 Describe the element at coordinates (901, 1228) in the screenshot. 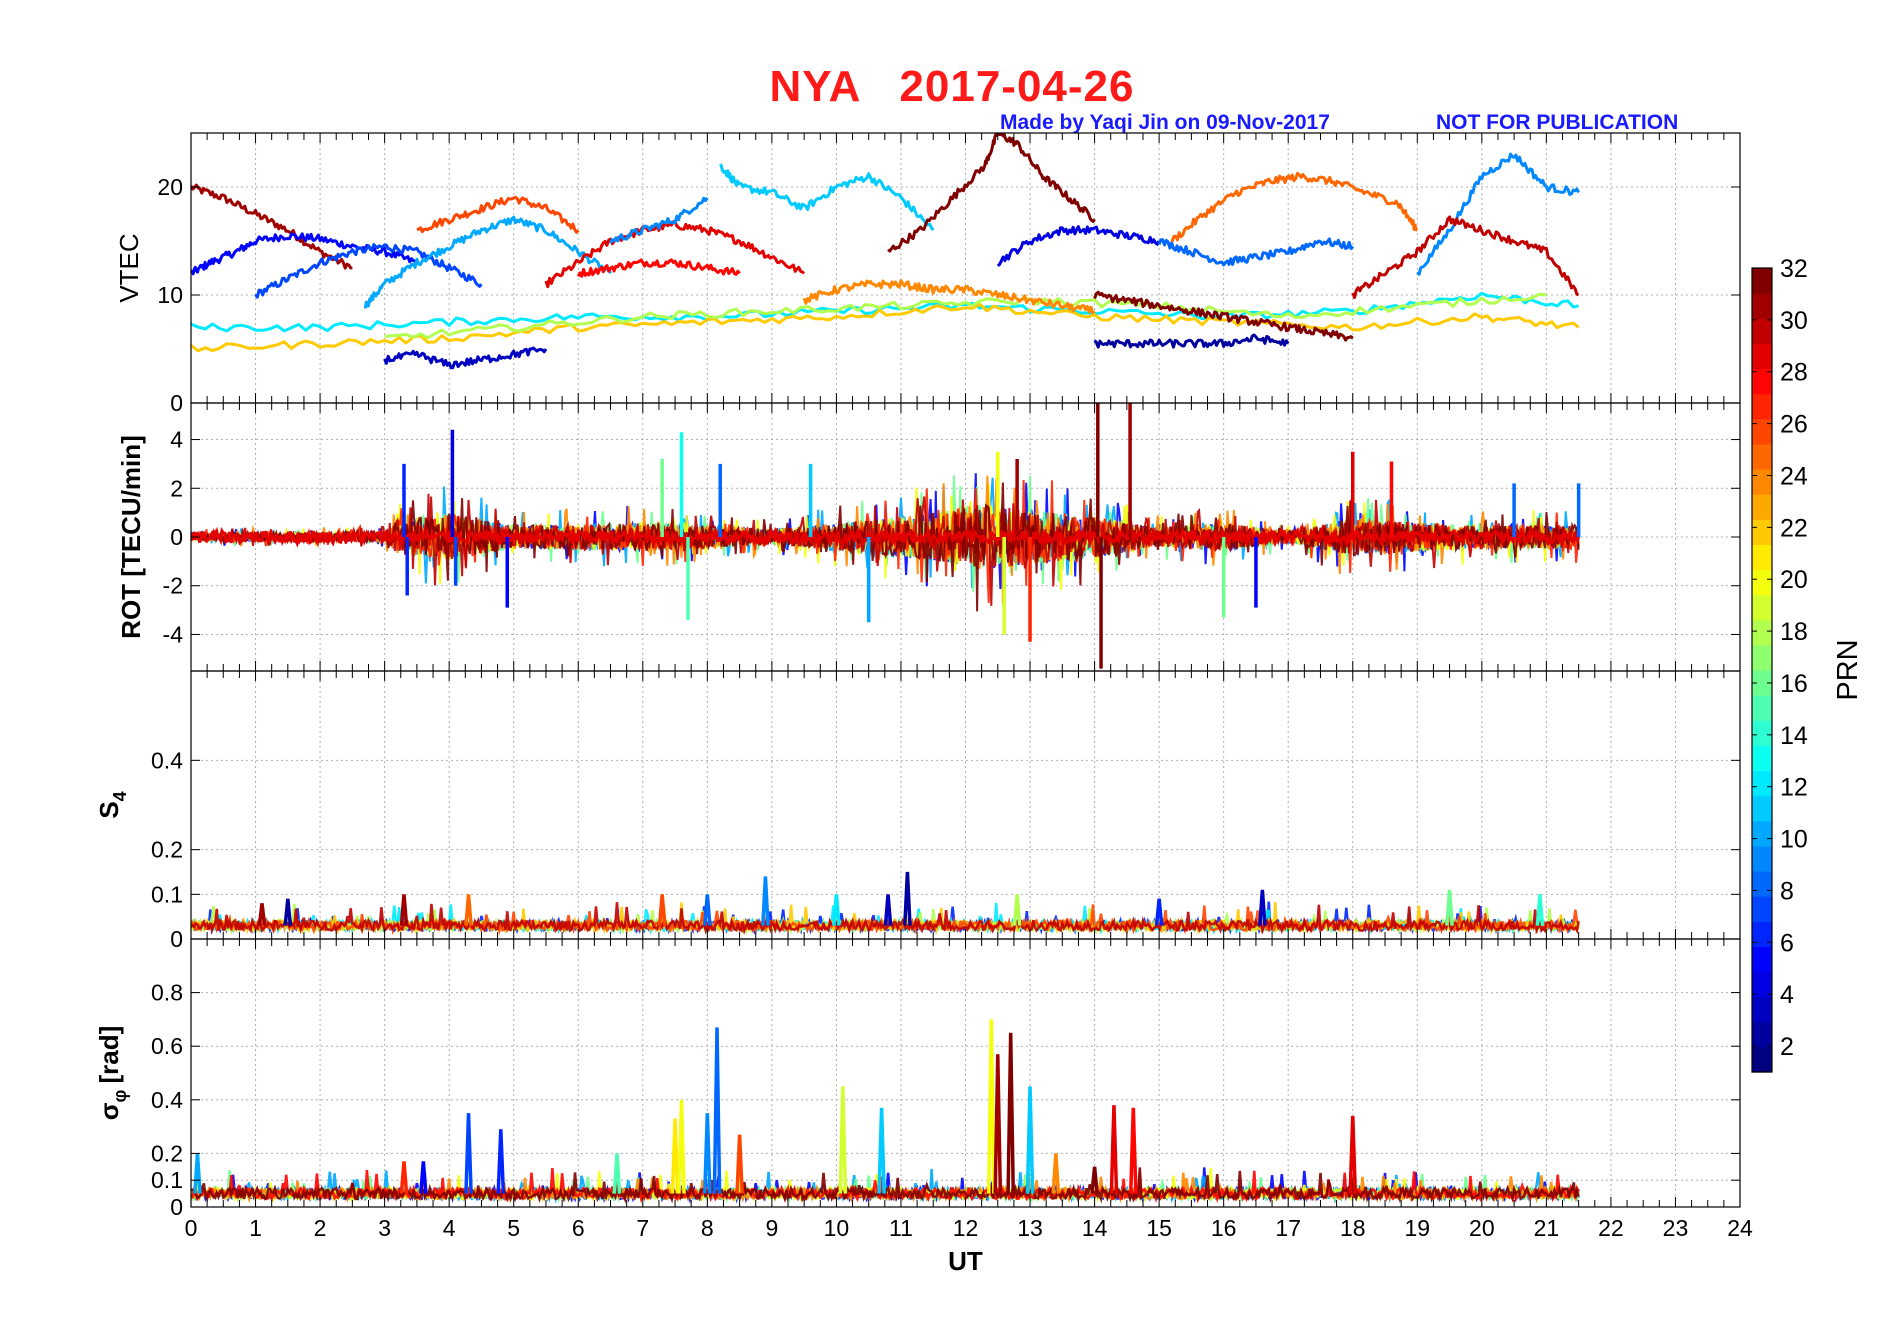

I see `x-tick-label: 11` at that location.